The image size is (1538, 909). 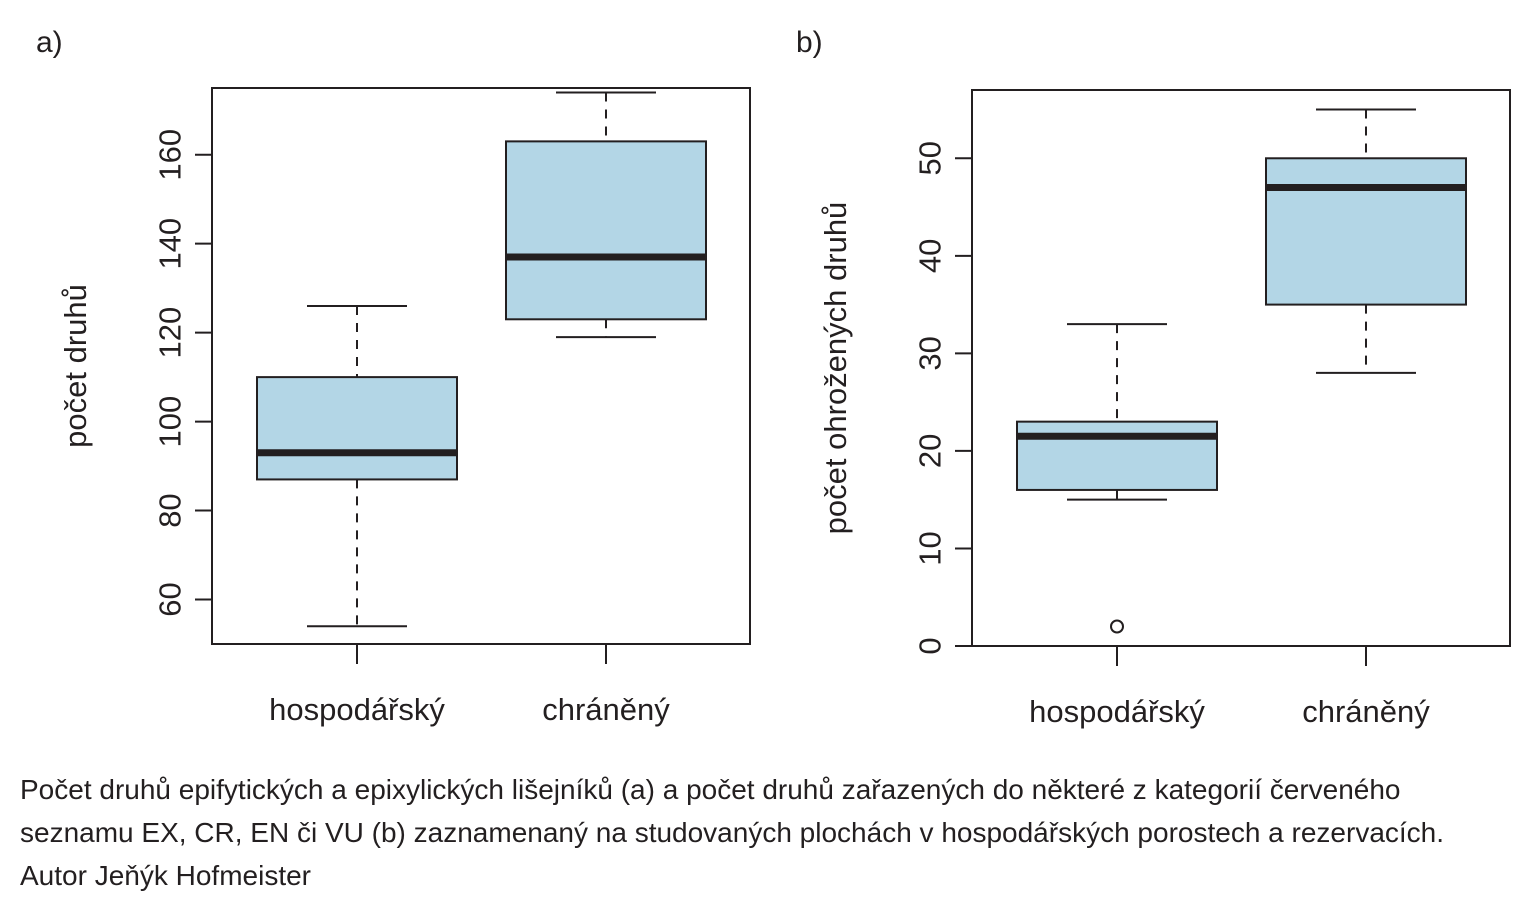 What do you see at coordinates (930, 256) in the screenshot?
I see `y-tick-label: 40` at bounding box center [930, 256].